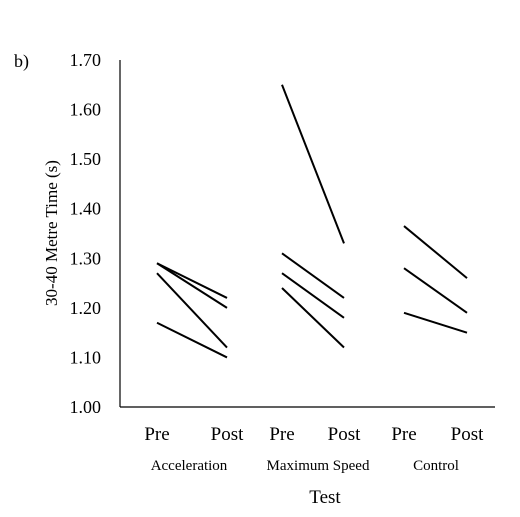 The width and height of the screenshot is (520, 517). I want to click on panel-label: b), so click(21, 61).